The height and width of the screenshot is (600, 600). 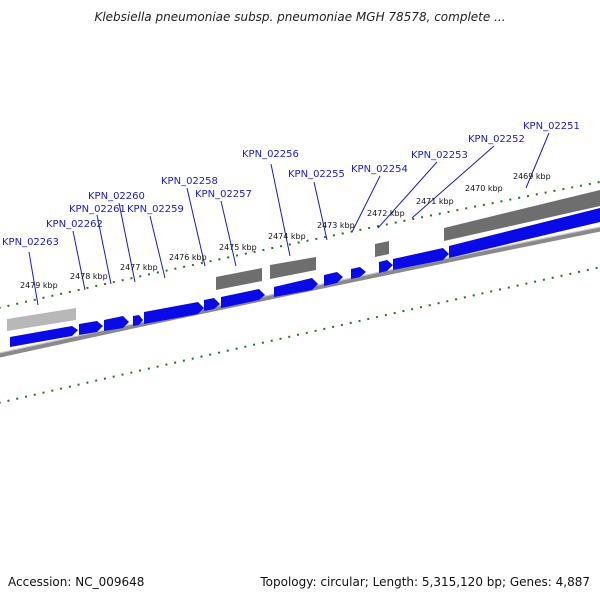 What do you see at coordinates (89, 276) in the screenshot?
I see `kbp-tick-label: 2478 kbp` at bounding box center [89, 276].